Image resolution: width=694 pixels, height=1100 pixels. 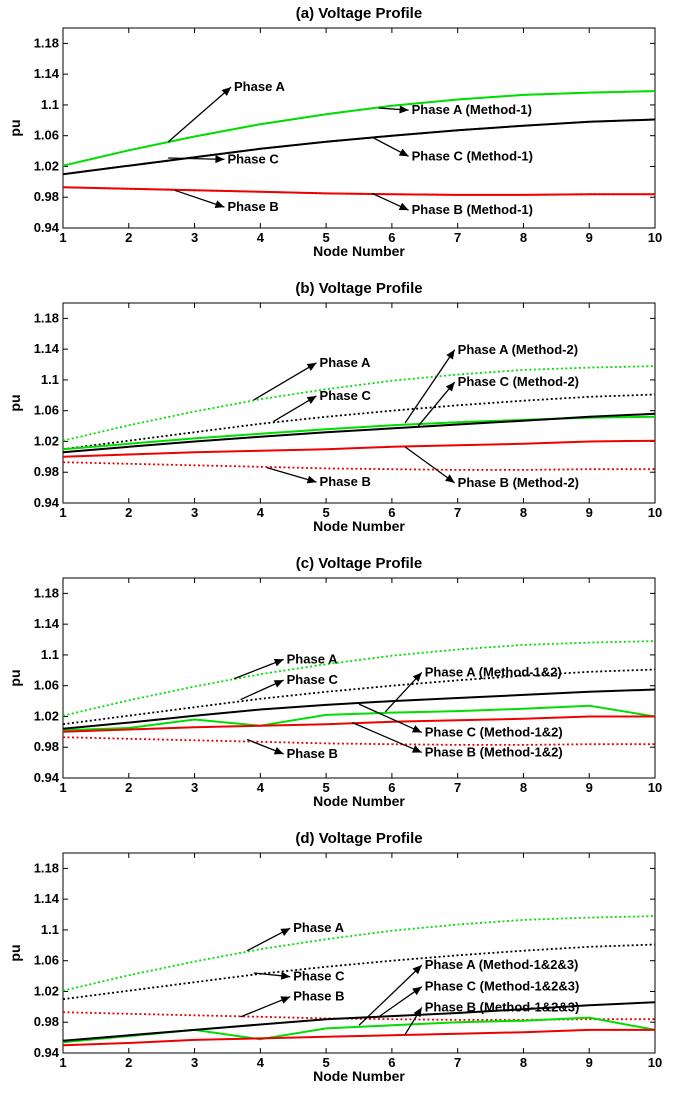 What do you see at coordinates (655, 512) in the screenshot?
I see `chart2-x-tick-label: 10` at bounding box center [655, 512].